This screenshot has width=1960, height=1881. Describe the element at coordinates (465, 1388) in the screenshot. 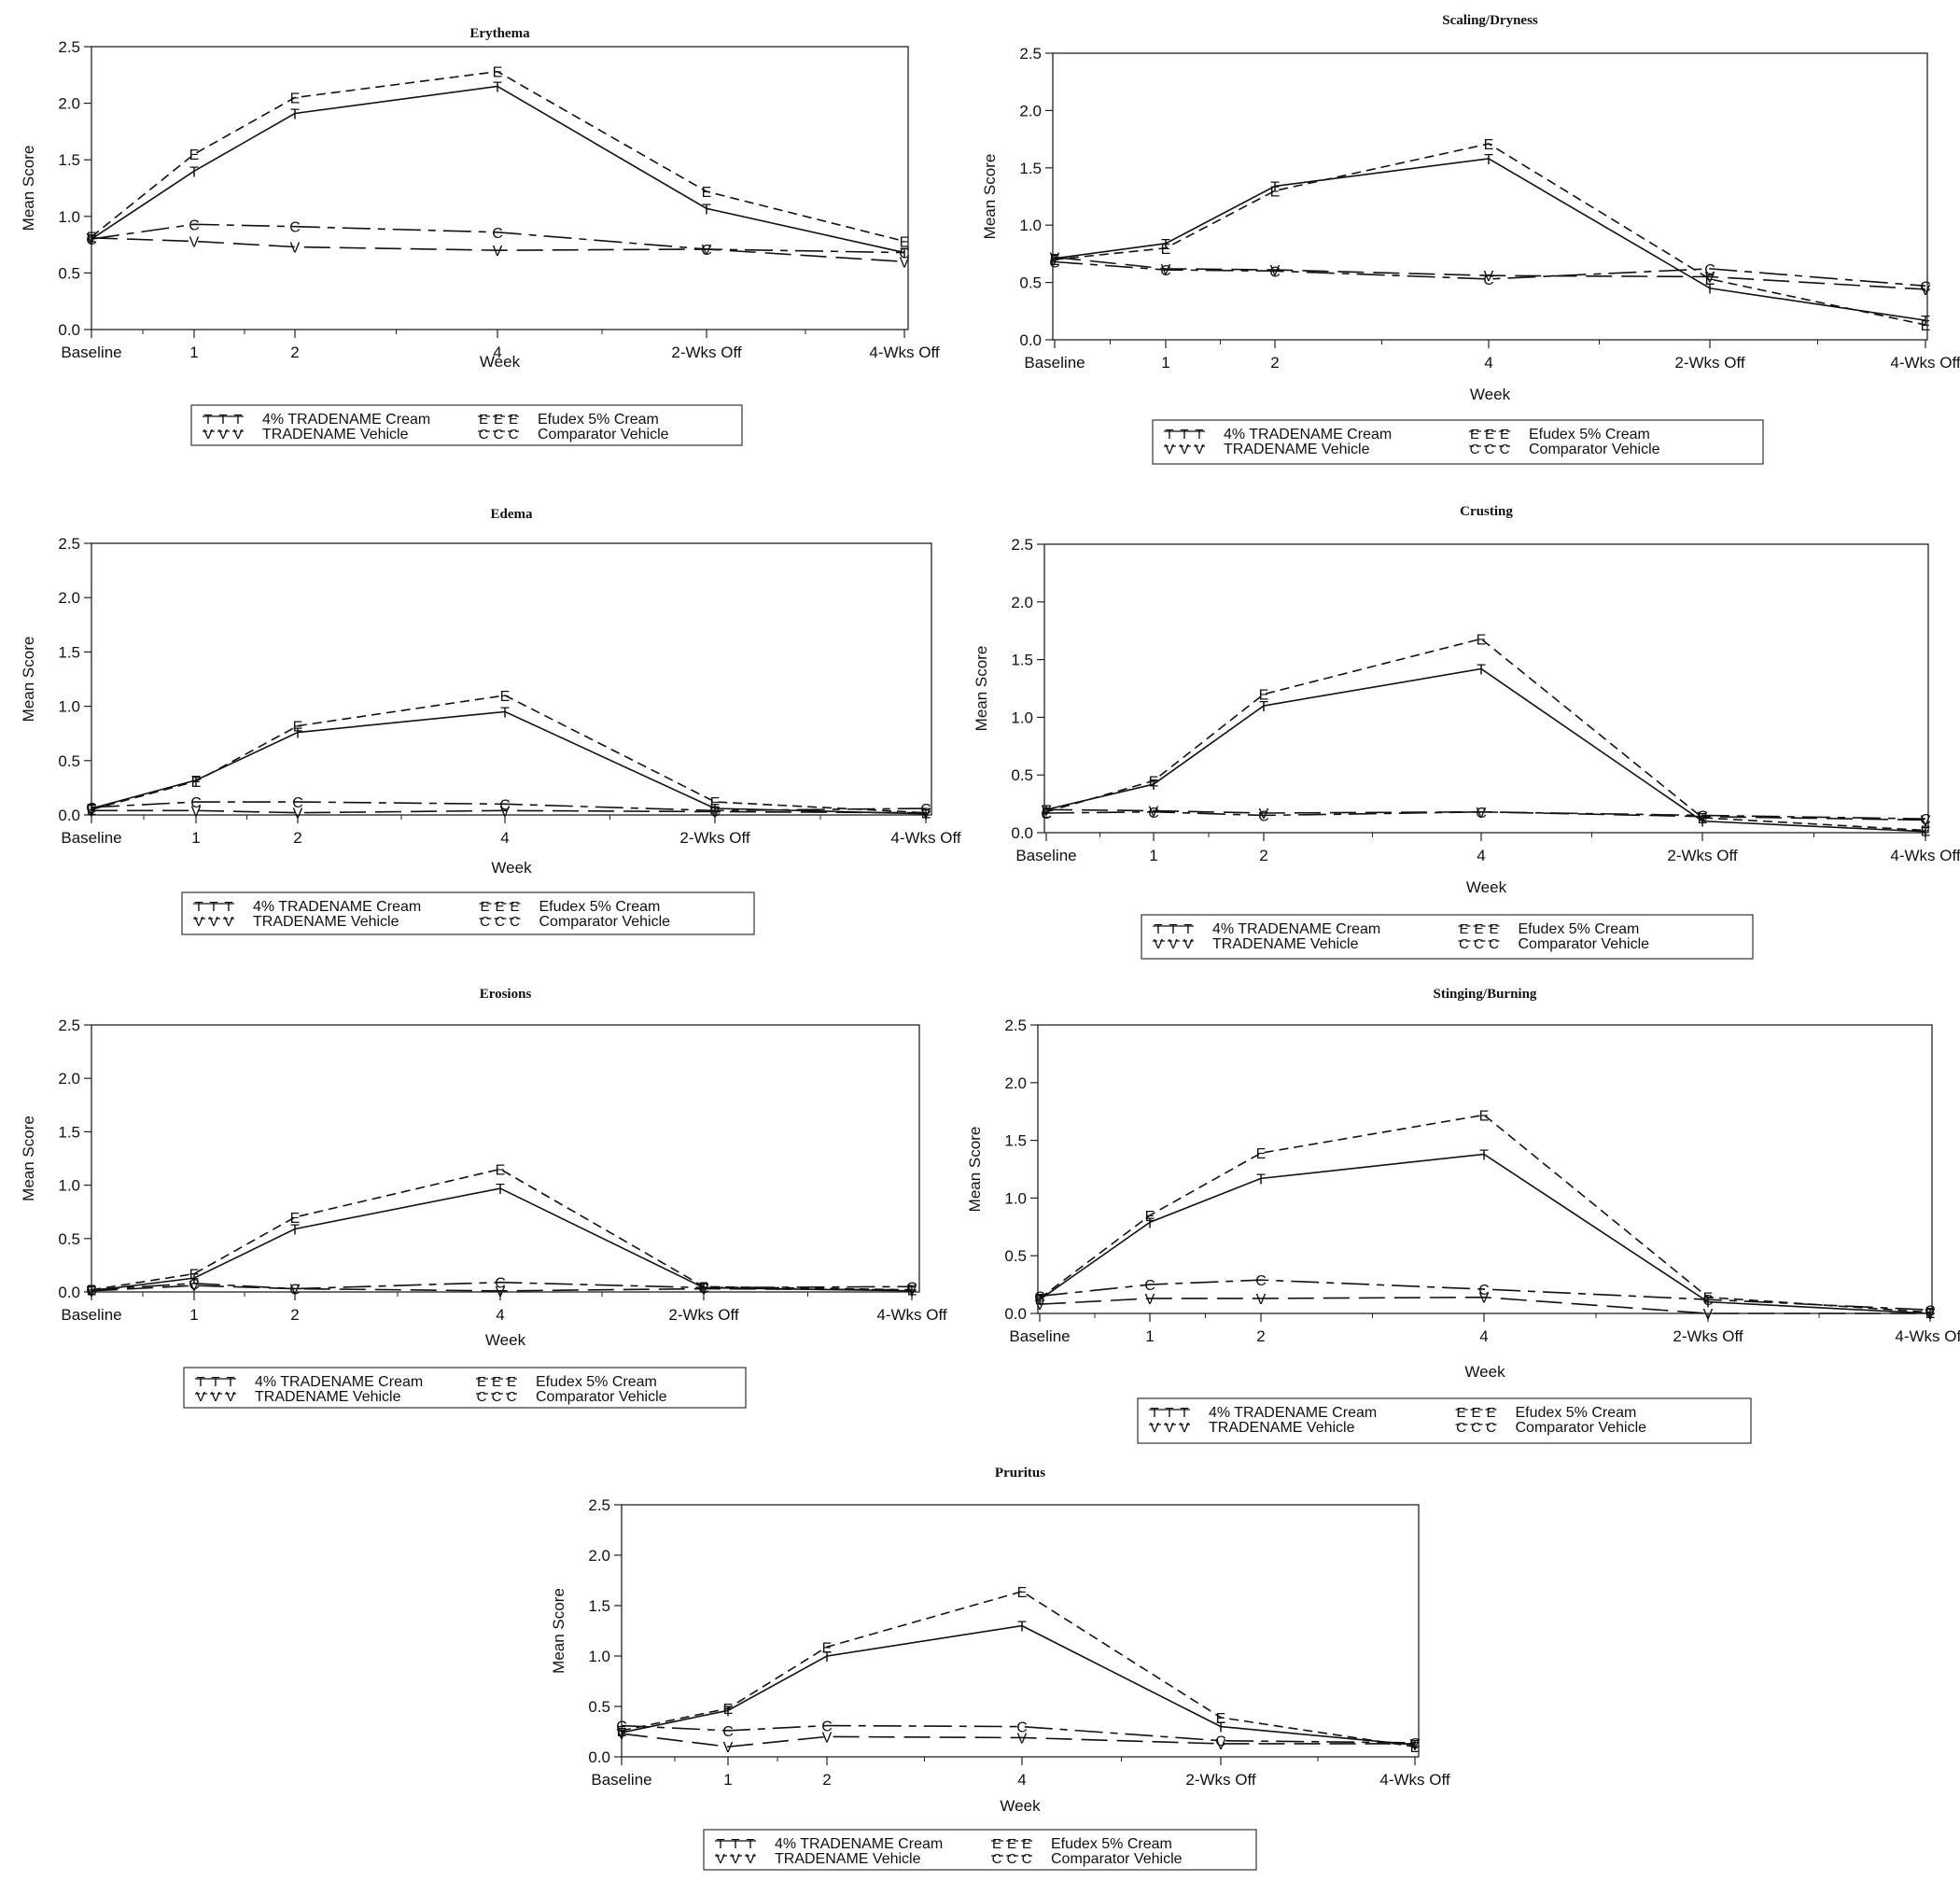

I see `legend-frame` at that location.